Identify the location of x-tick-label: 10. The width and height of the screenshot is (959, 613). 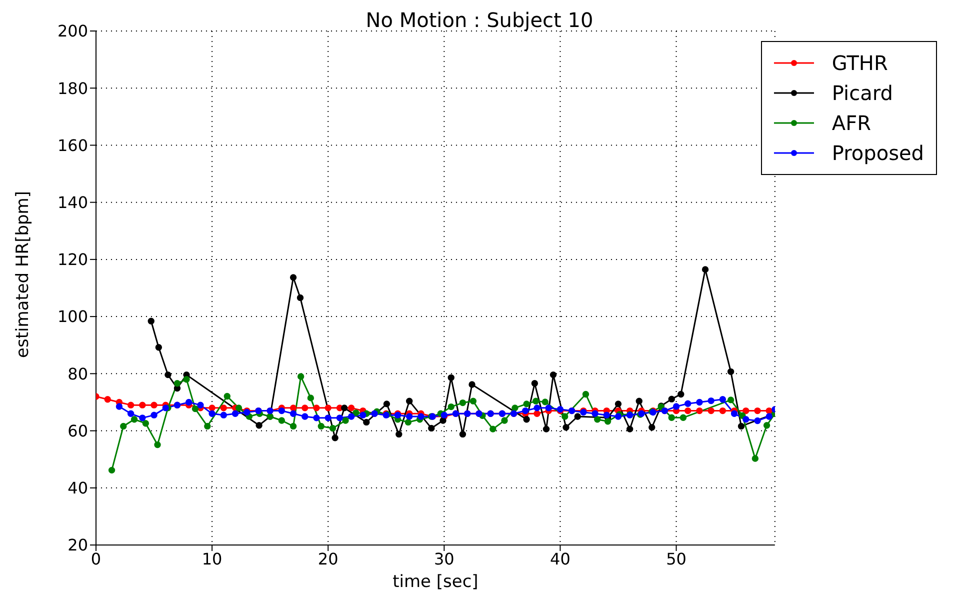
(212, 558).